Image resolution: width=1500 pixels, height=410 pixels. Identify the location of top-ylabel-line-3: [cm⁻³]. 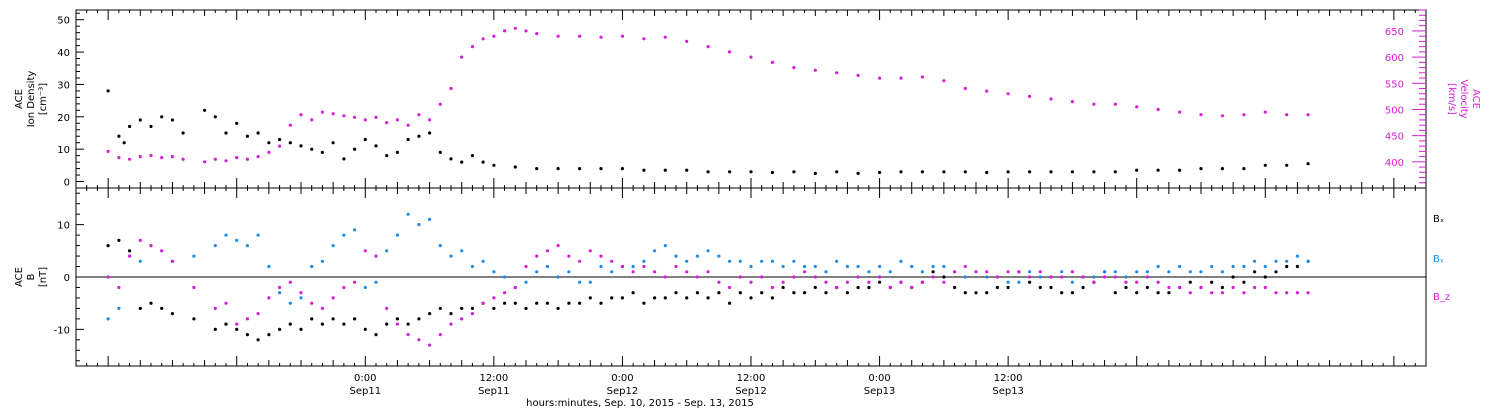
(43, 99).